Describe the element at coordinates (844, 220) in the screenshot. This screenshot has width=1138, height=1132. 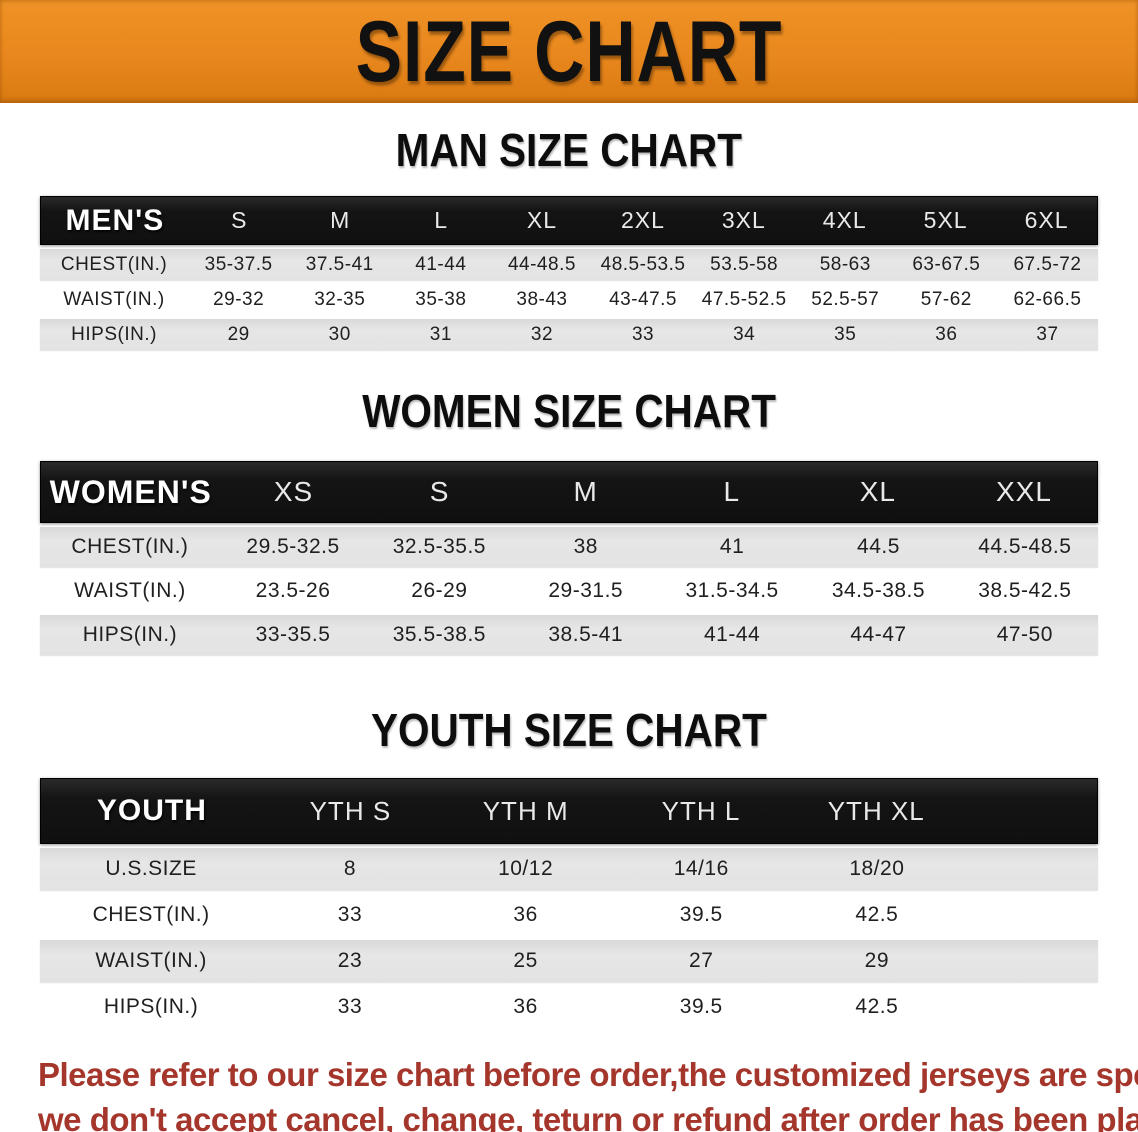
I see `size-column-header: 4XL` at that location.